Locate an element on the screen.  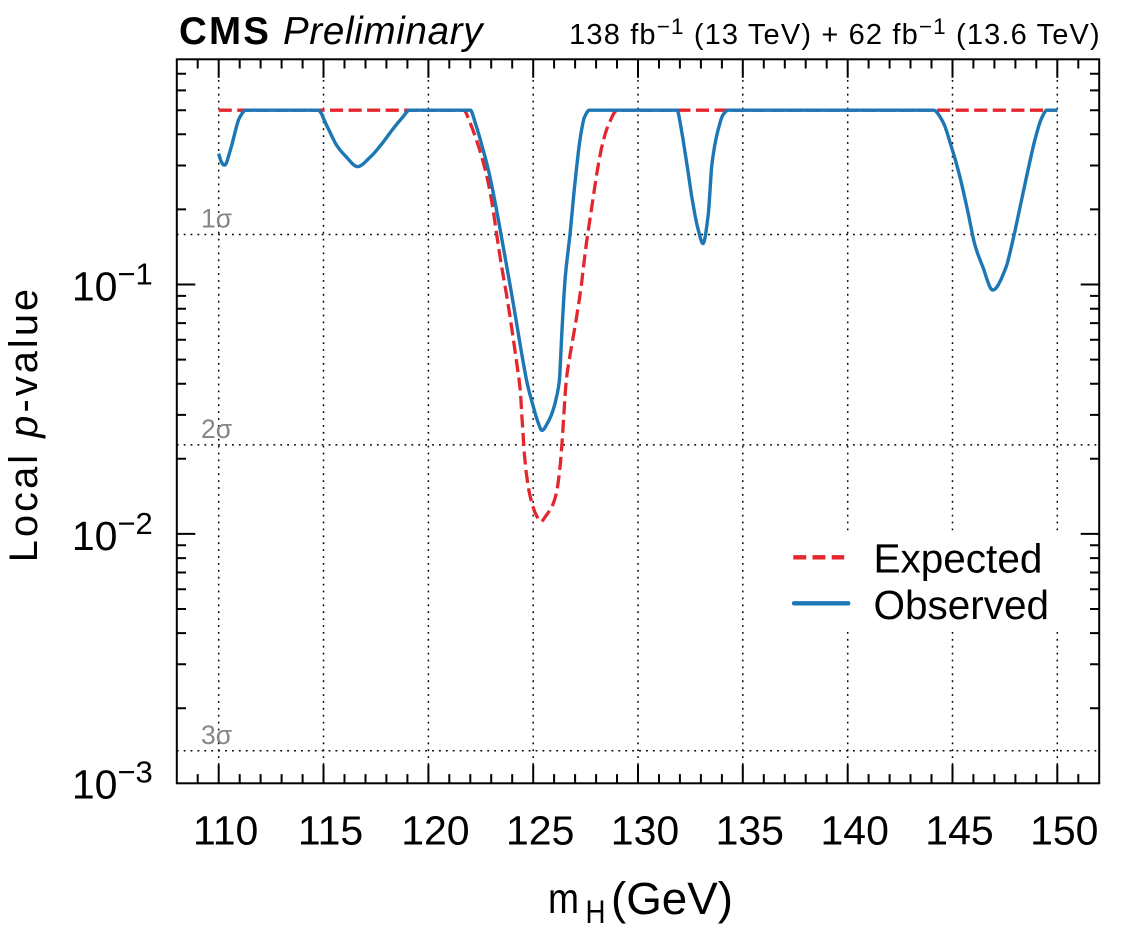
svg-text: 1σ is located at coordinates (216, 219).